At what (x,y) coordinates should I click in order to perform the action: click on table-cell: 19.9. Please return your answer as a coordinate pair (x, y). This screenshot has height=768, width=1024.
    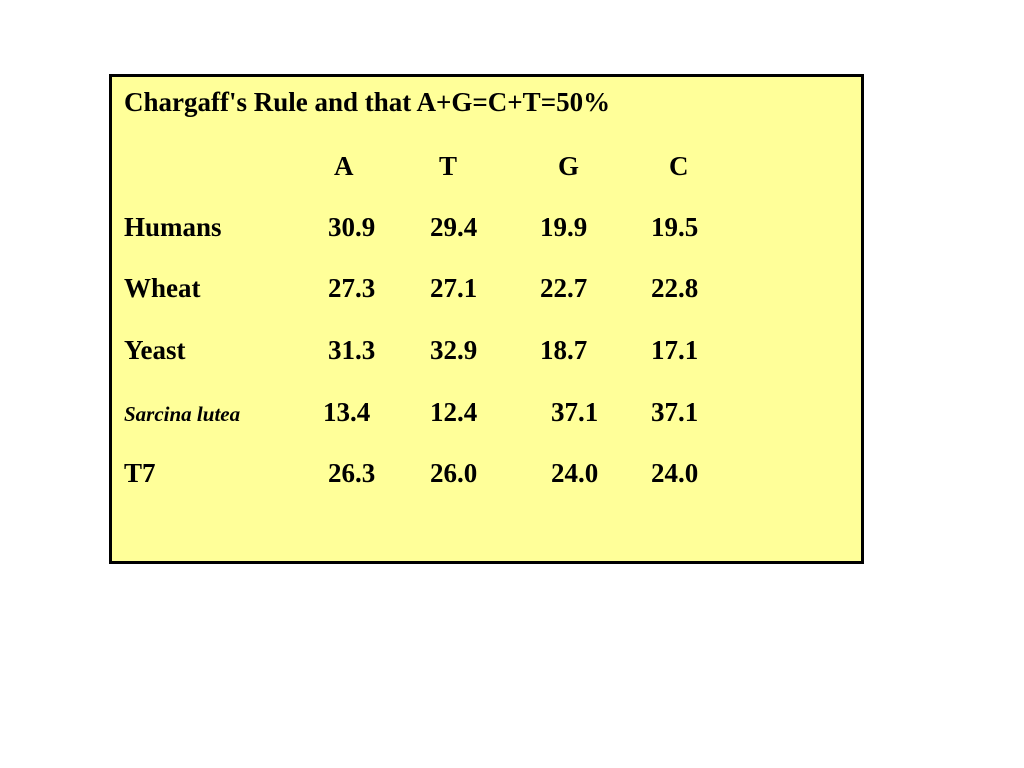
    Looking at the image, I should click on (564, 227).